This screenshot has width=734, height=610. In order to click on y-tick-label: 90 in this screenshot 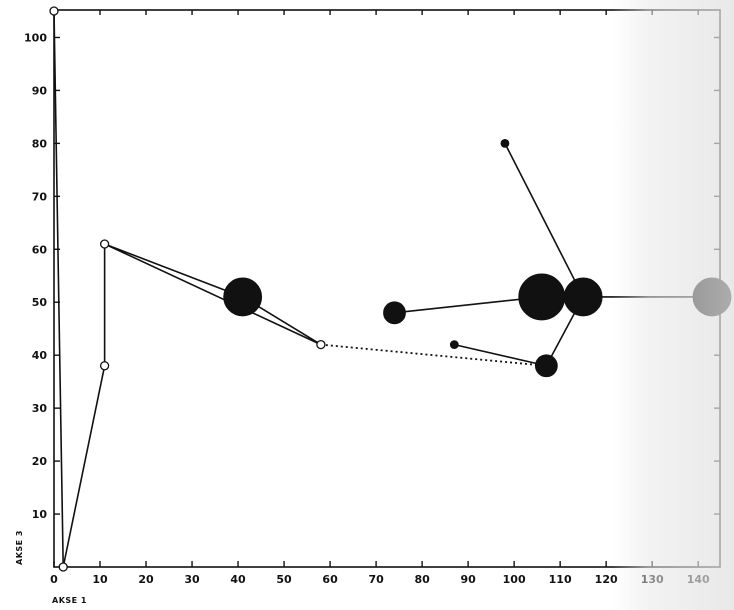, I will do `click(40, 90)`.